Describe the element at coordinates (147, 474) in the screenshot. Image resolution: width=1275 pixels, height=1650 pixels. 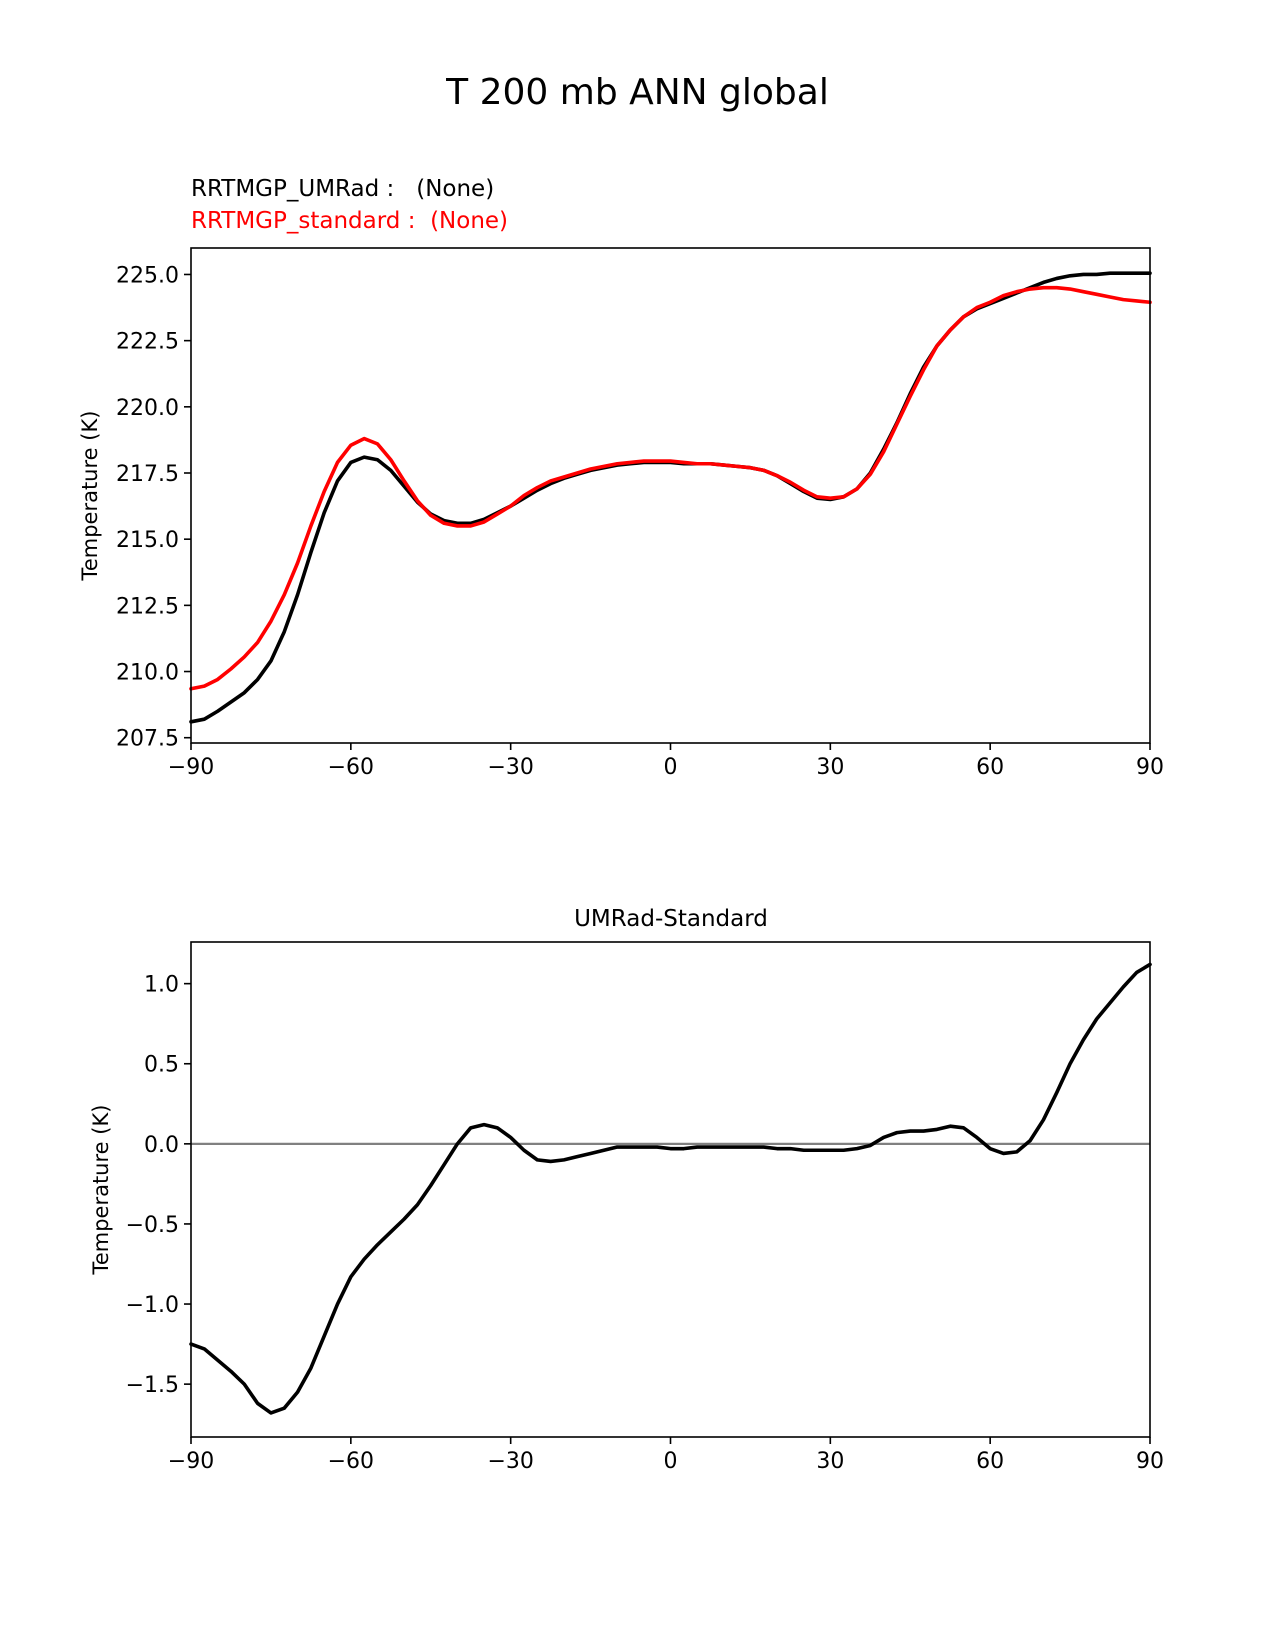
I see `y-tick-label: 217.5` at that location.